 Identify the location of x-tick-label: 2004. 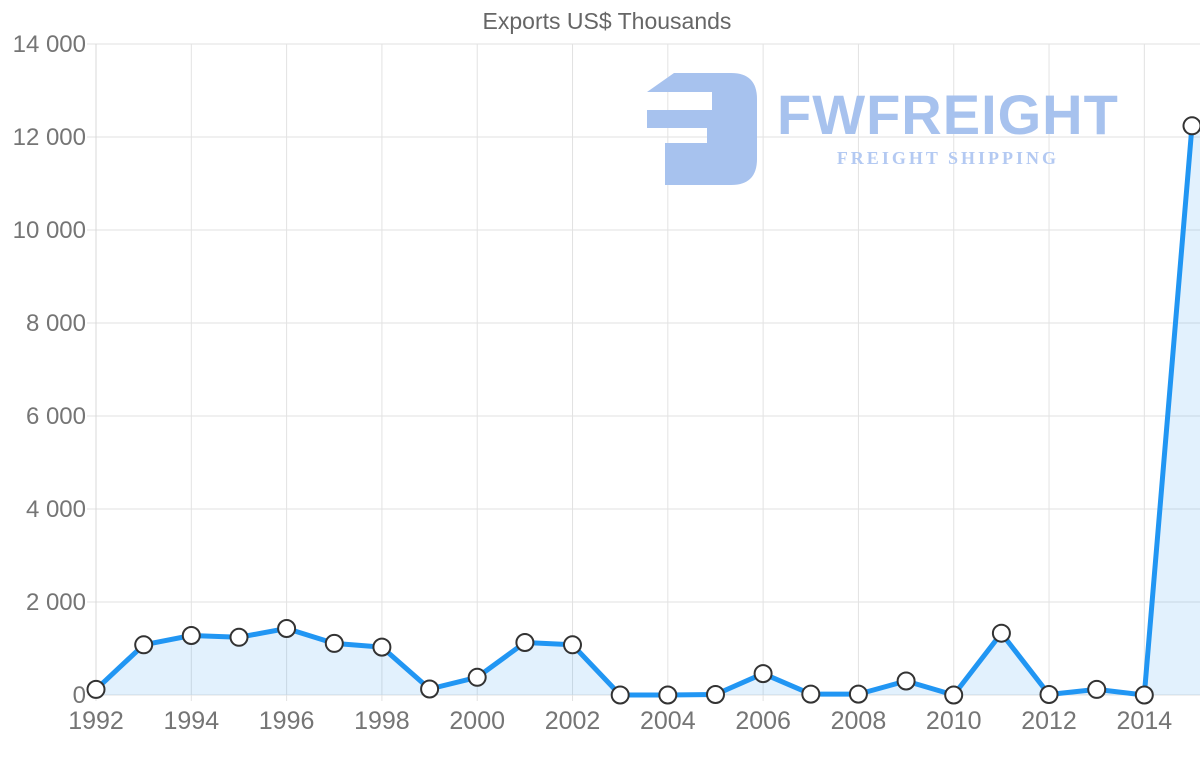
(668, 721).